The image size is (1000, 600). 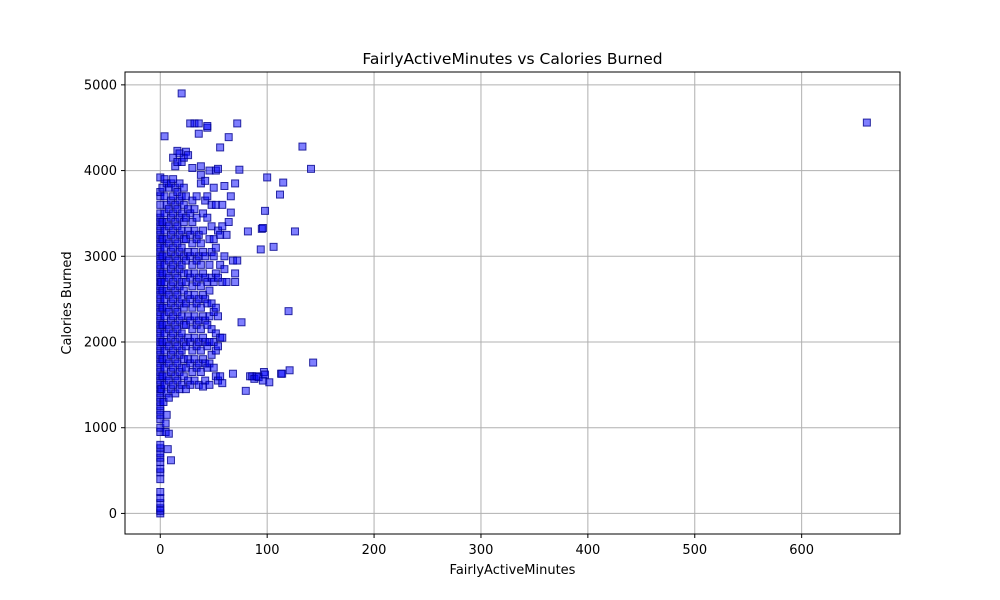 What do you see at coordinates (100, 257) in the screenshot?
I see `y-tick-label: 3000` at bounding box center [100, 257].